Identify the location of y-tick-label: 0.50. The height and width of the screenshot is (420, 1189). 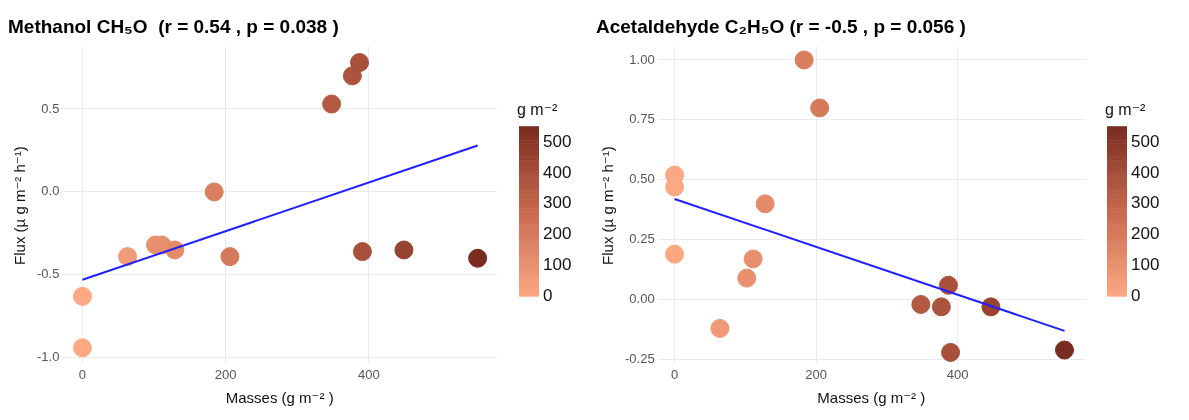
(642, 179).